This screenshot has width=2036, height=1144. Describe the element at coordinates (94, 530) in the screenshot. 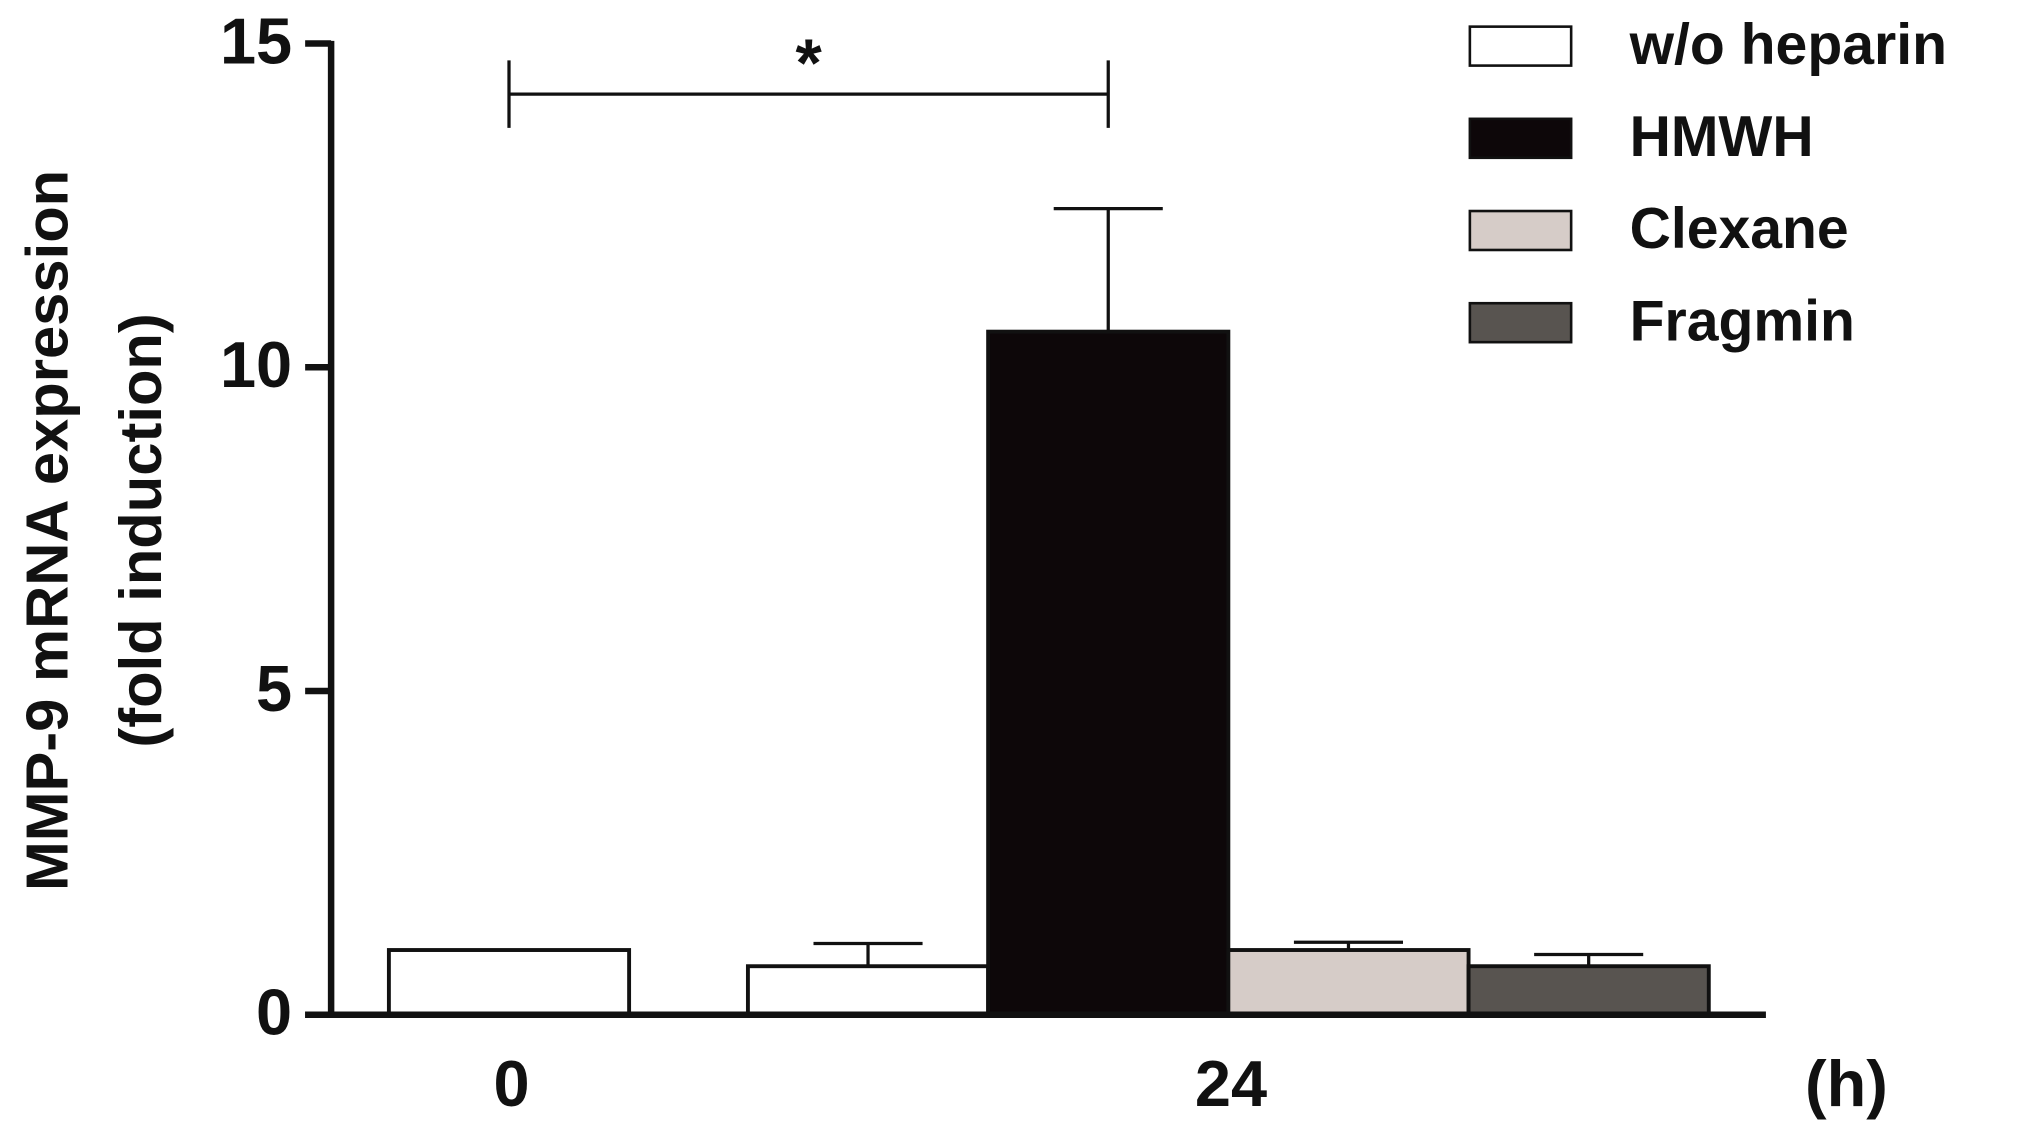

I see `y-label-group: MMP-9 mRNA expression (fold induction)` at that location.